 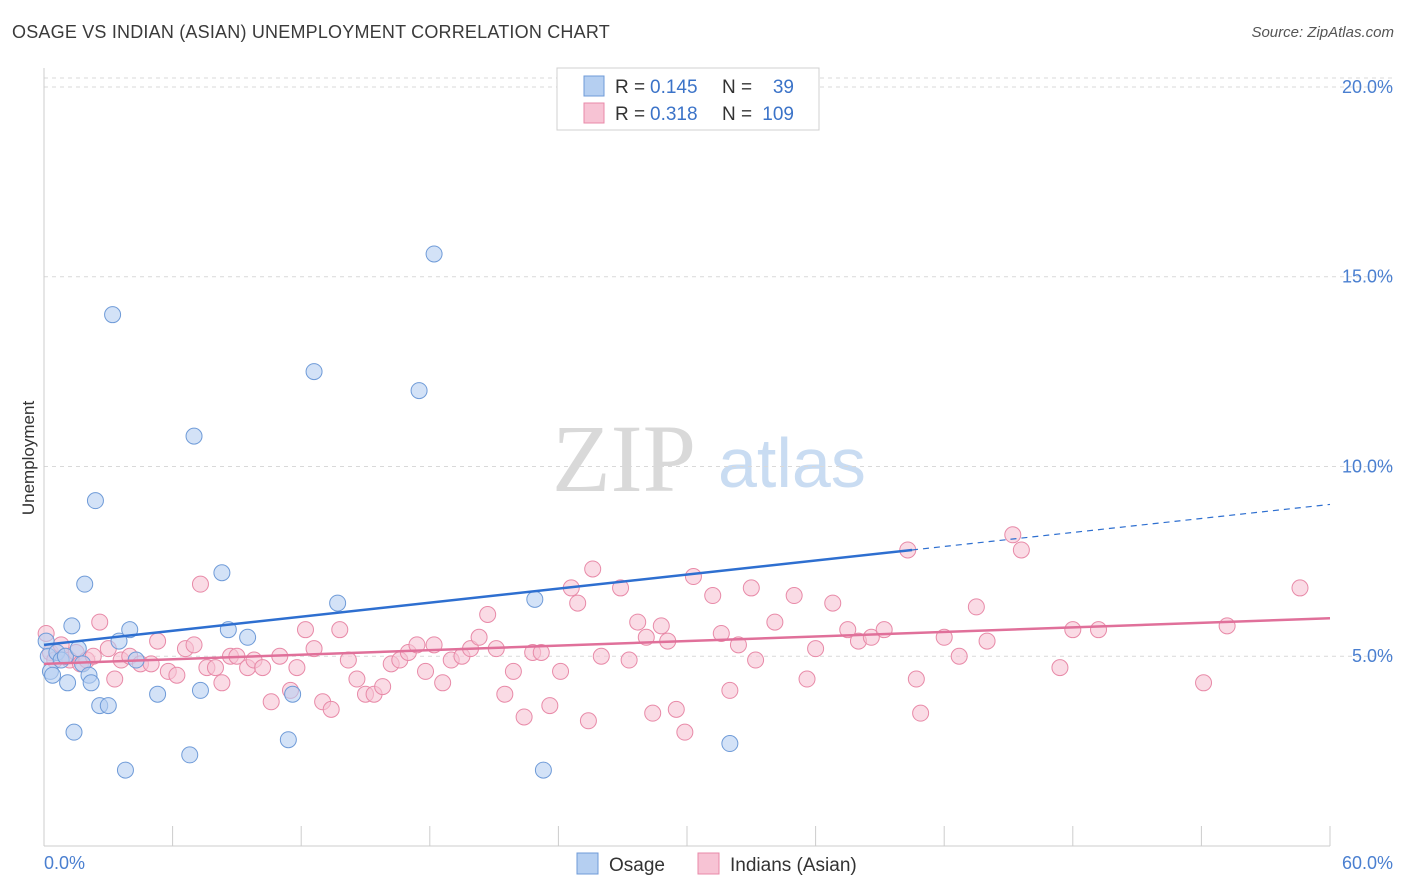 What do you see at coordinates (1367, 863) in the screenshot?
I see `x-tick-label-max: 60.0%` at bounding box center [1367, 863].